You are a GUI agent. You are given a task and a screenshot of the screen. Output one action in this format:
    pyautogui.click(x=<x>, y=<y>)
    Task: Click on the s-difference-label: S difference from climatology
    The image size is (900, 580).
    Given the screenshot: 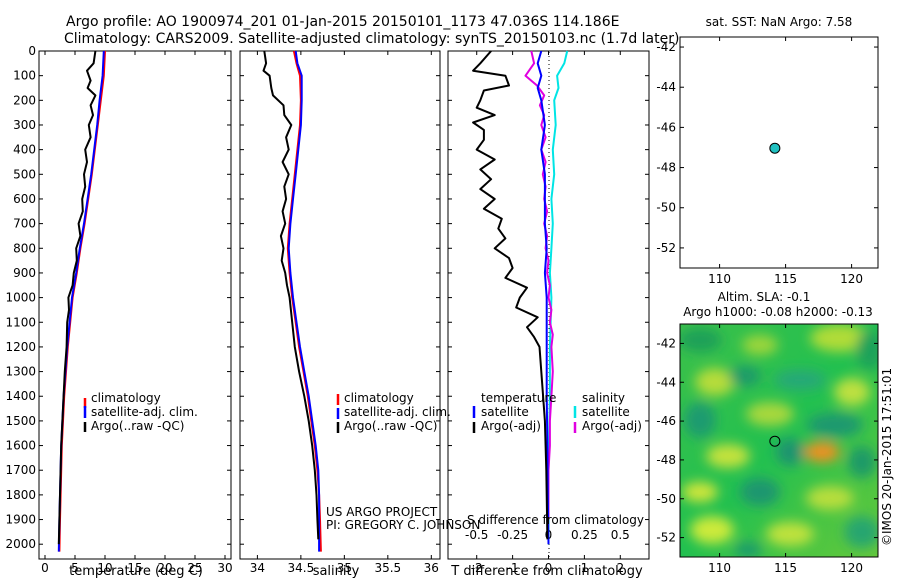 What is the action you would take?
    pyautogui.click(x=555, y=520)
    